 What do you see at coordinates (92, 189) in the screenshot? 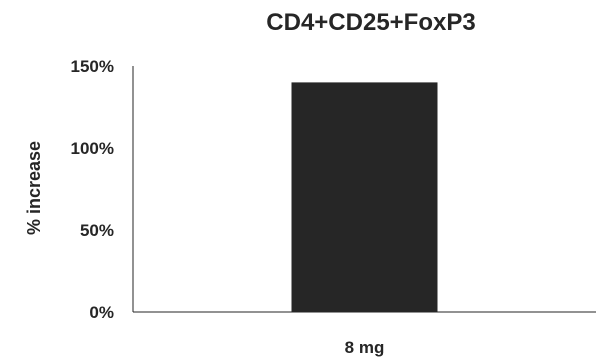
I see `y-tick-labels: 0% 50% 100% 150%` at bounding box center [92, 189].